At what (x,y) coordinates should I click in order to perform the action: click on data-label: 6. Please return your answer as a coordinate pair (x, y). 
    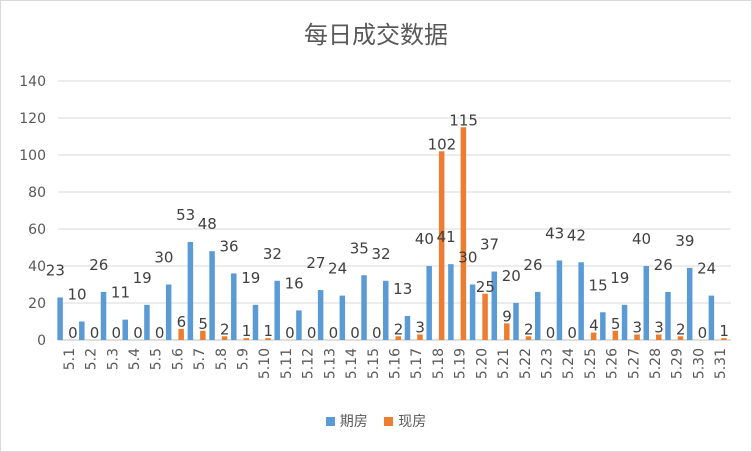
    Looking at the image, I should click on (182, 322).